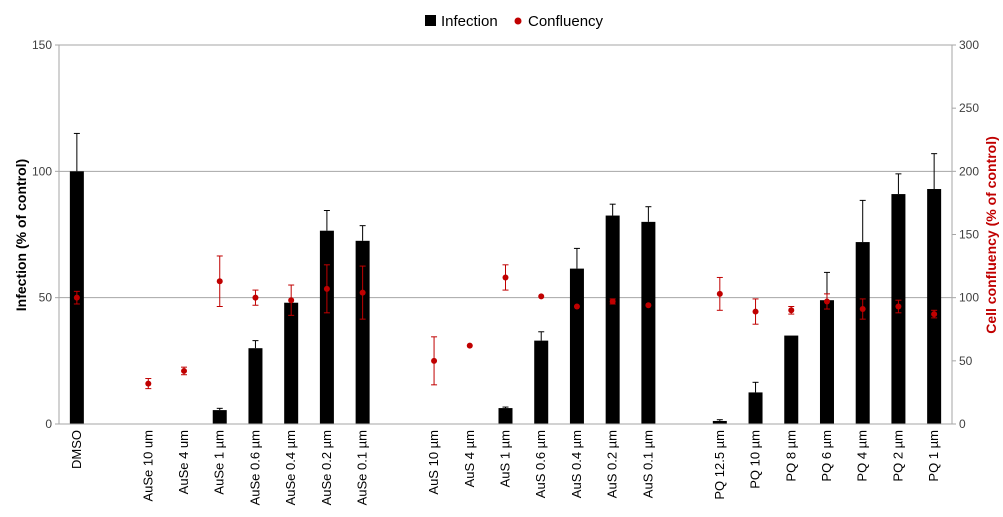  I want to click on left-tick-label: 0, so click(48, 424).